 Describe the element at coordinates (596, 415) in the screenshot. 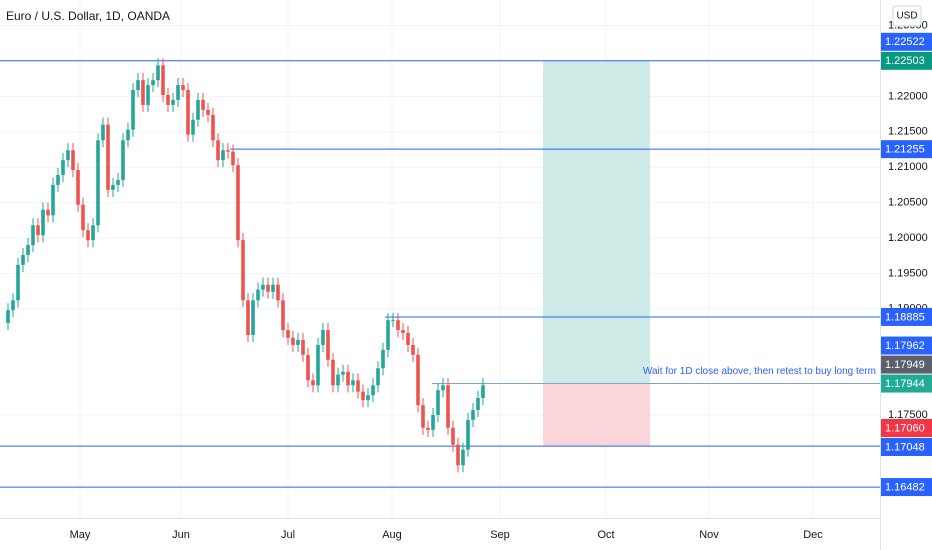

I see `stop-zone` at that location.